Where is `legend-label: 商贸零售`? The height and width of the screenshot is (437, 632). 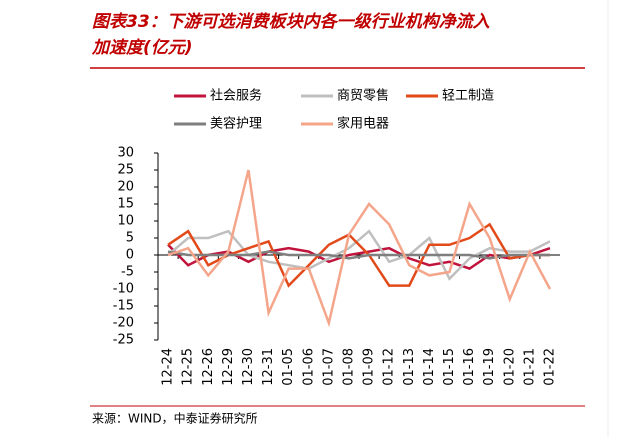 legend-label: 商贸零售 is located at coordinates (363, 96).